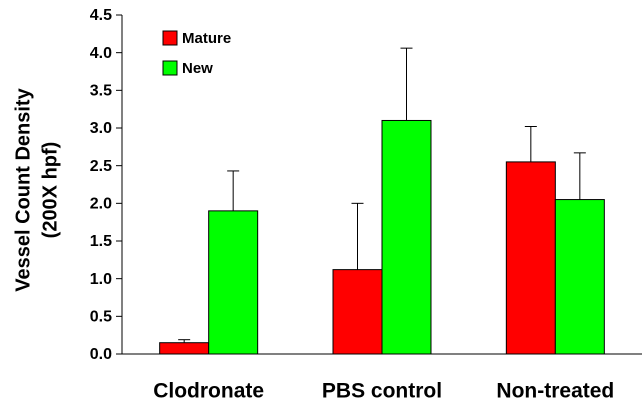  Describe the element at coordinates (101, 204) in the screenshot. I see `y-tick-label: 2.0` at that location.